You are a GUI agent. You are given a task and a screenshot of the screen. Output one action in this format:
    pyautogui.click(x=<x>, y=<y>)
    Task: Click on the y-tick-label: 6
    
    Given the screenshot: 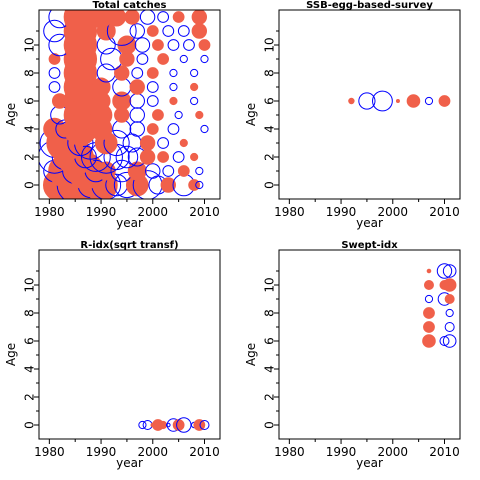 What is the action you would take?
    pyautogui.click(x=30, y=341)
    